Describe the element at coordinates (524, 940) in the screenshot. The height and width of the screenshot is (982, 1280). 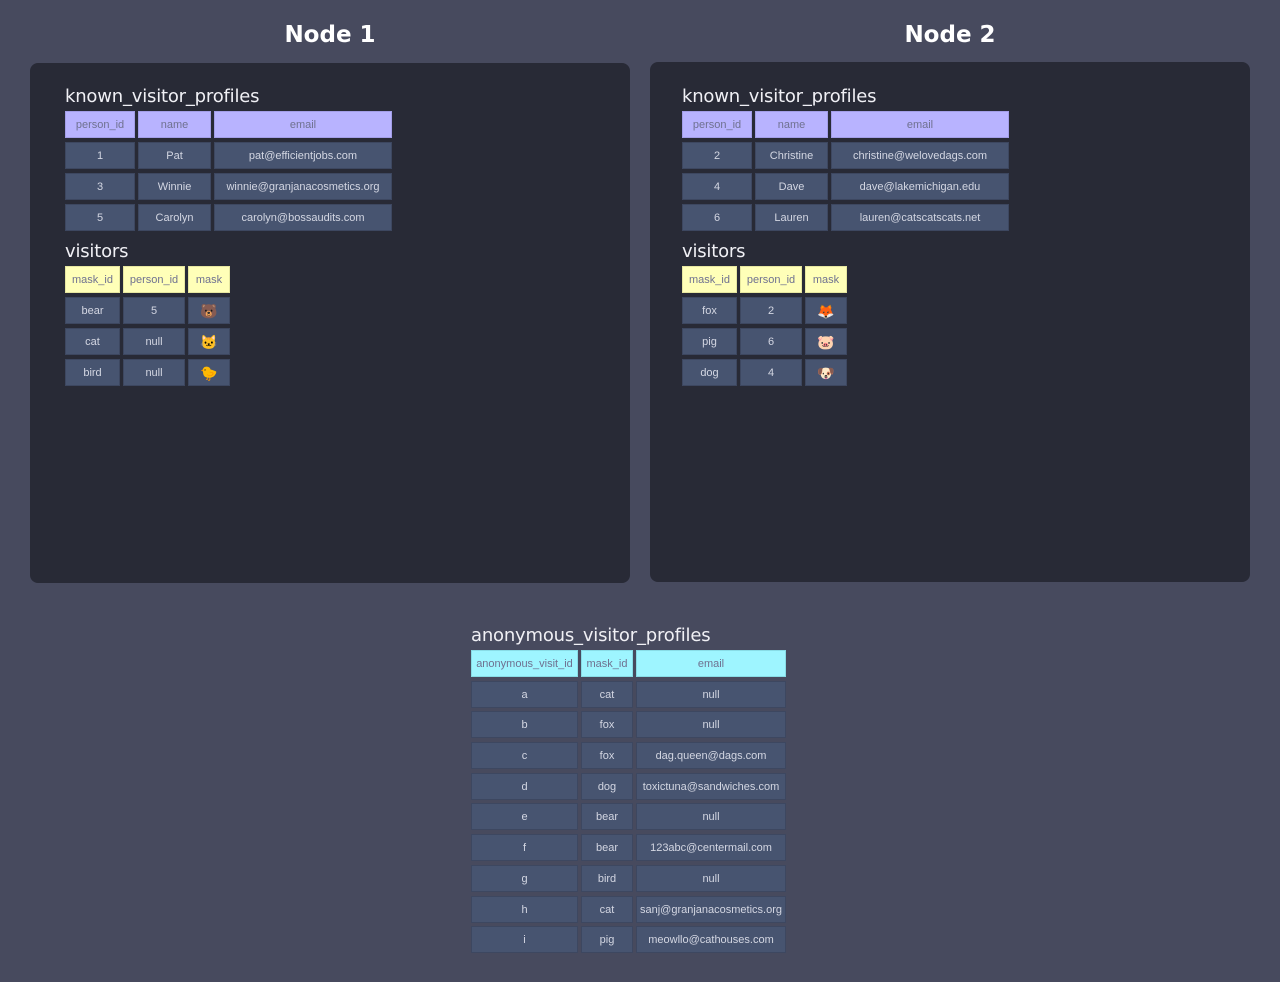
I see `table-cell: i` at that location.